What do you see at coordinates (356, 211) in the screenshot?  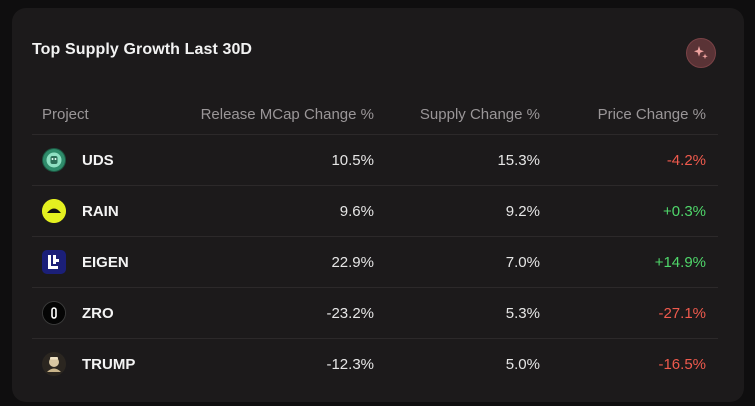 I see `mcap-change-value: 9.6%` at bounding box center [356, 211].